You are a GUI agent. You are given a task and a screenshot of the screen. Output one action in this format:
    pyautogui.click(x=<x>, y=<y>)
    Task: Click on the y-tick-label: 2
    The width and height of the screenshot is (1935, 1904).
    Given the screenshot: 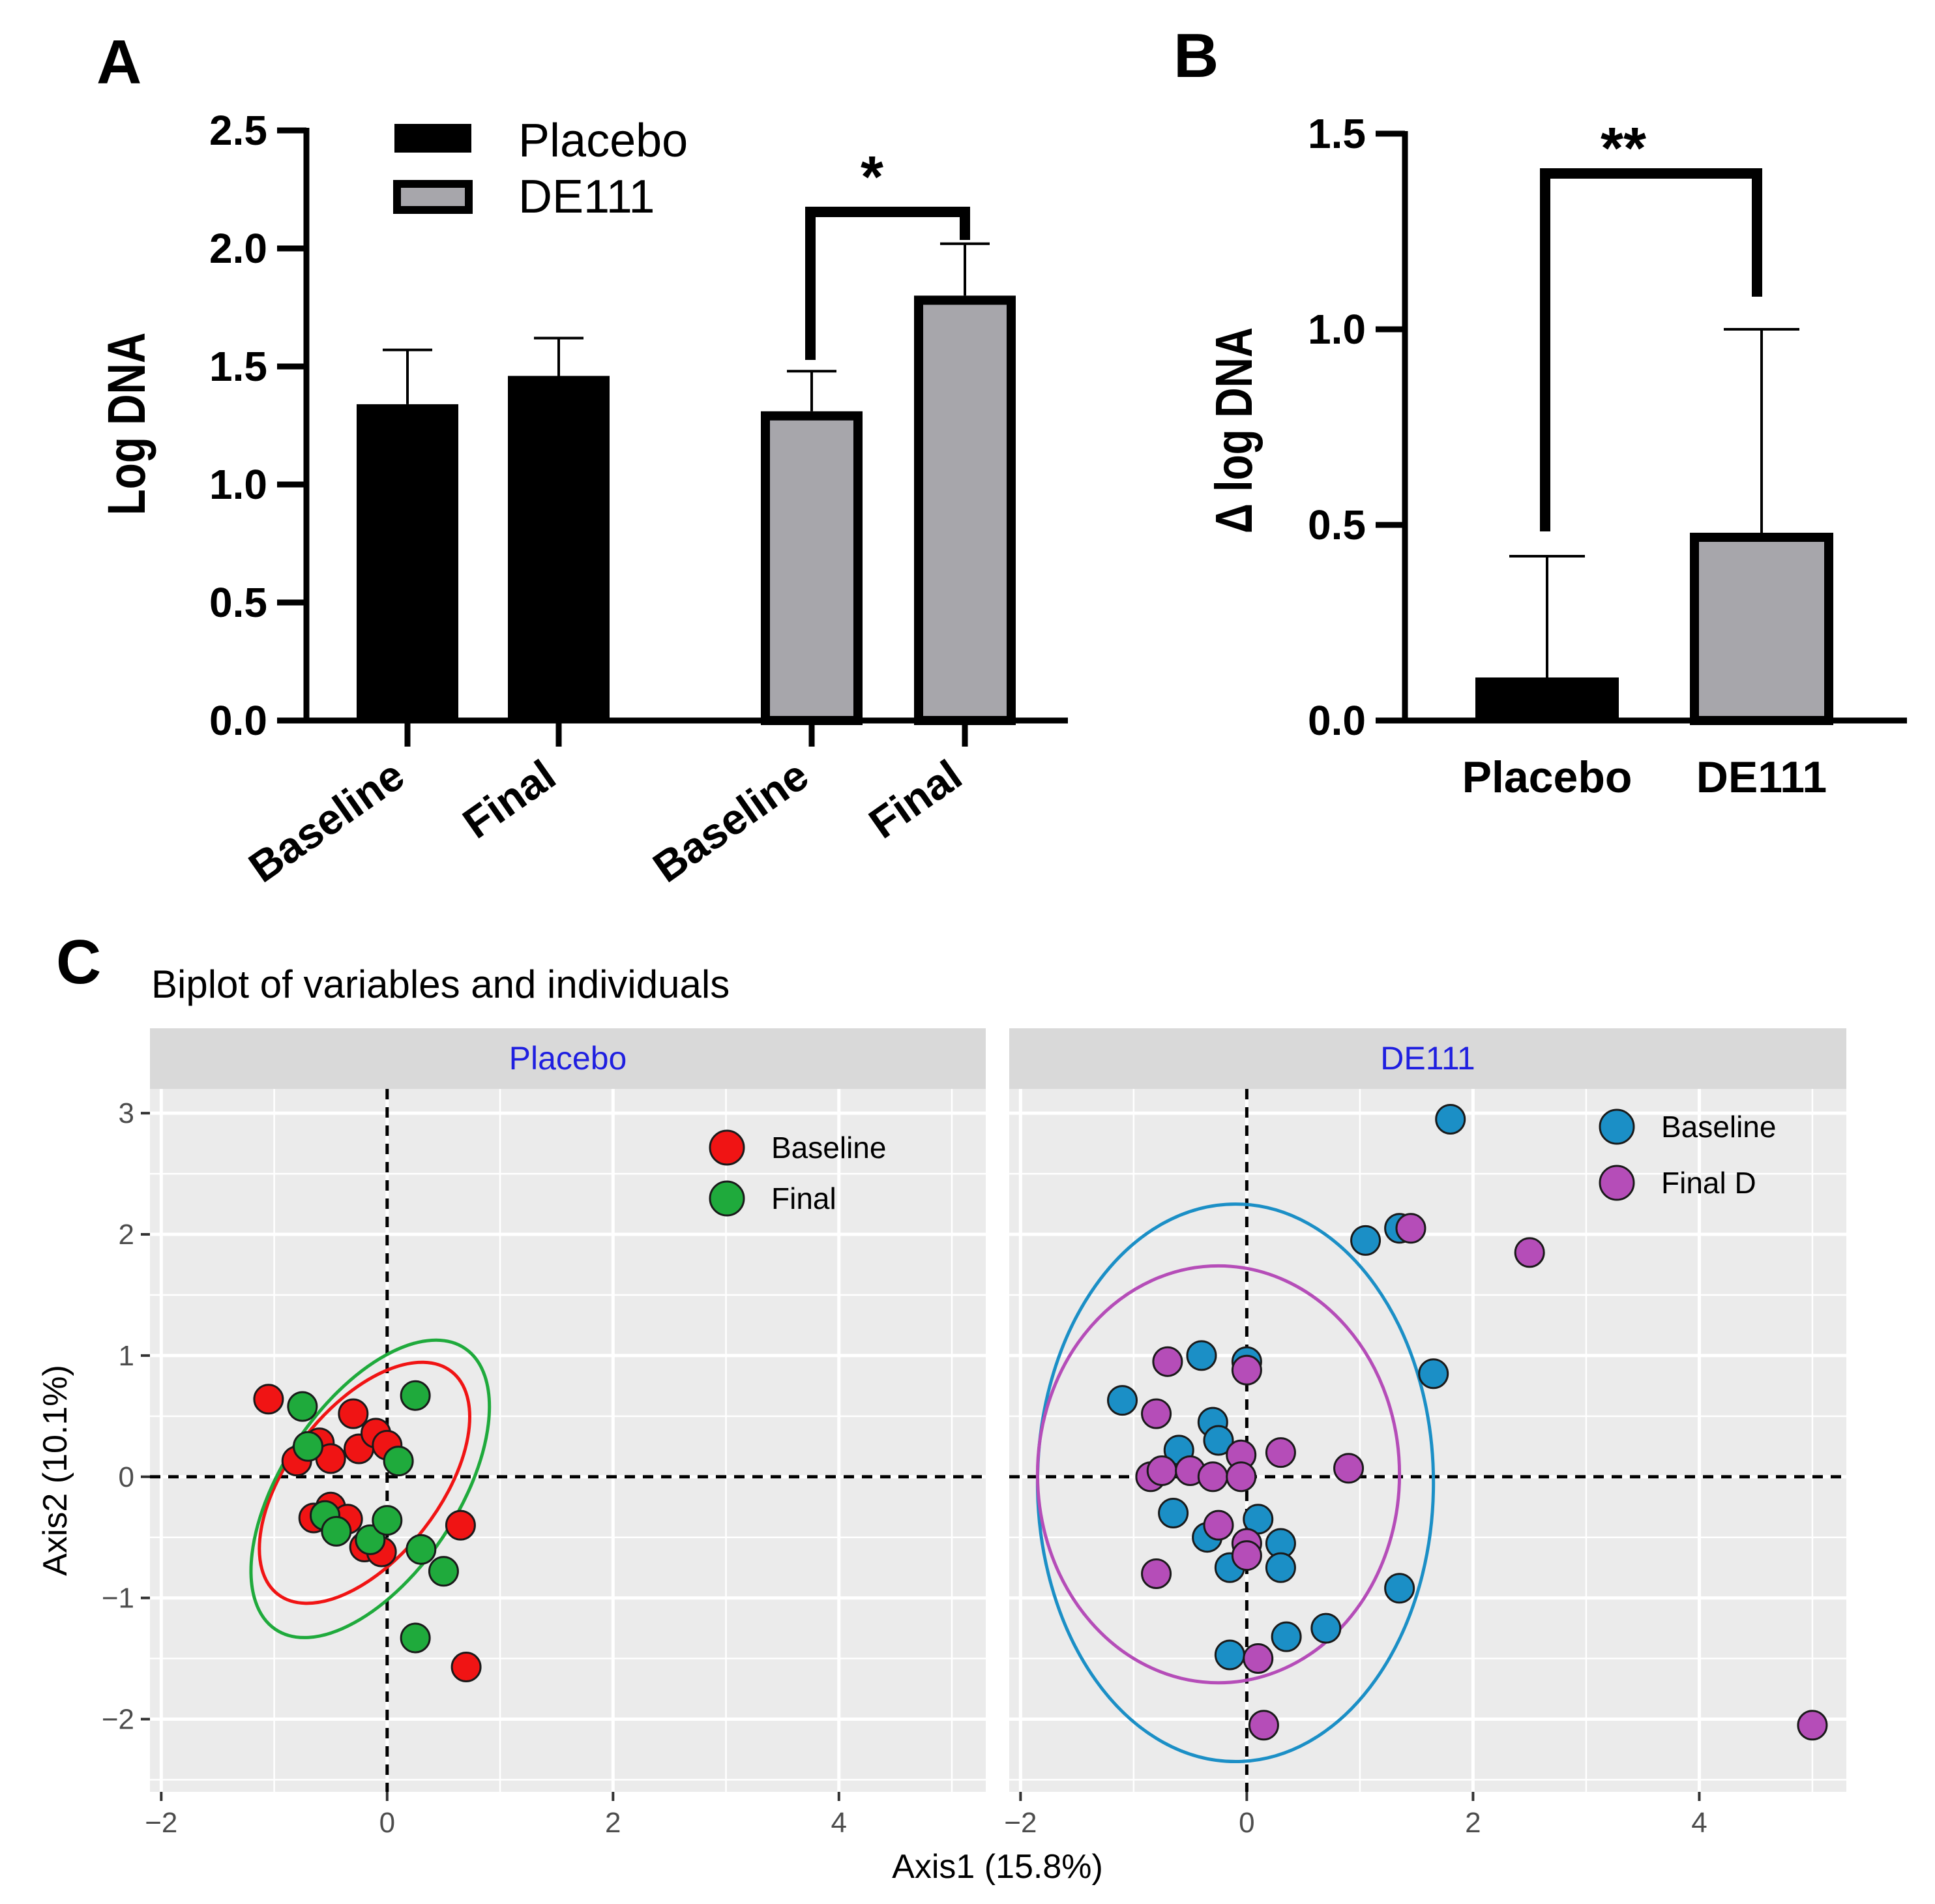 What is the action you would take?
    pyautogui.click(x=126, y=1235)
    